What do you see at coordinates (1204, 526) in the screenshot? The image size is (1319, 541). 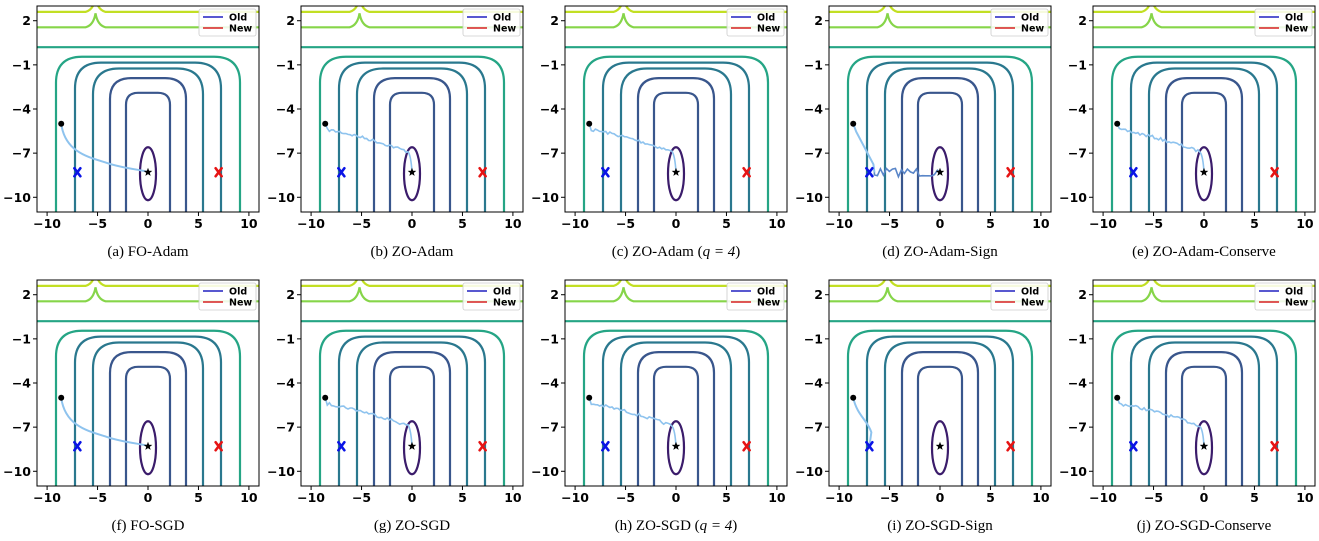 I see `caption-j: (j) ZO-SGD-Conserve` at bounding box center [1204, 526].